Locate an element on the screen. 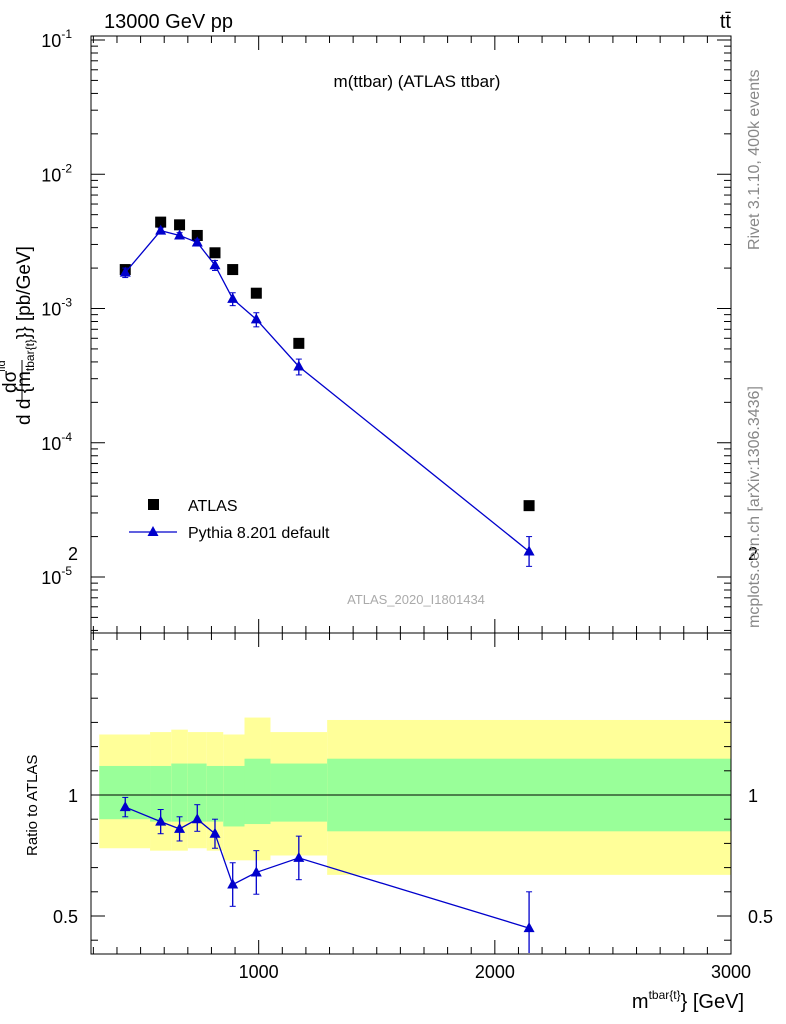 This screenshot has height=1024, width=786. x-axis-label: mtbar{t}} [GeV] is located at coordinates (688, 1000).